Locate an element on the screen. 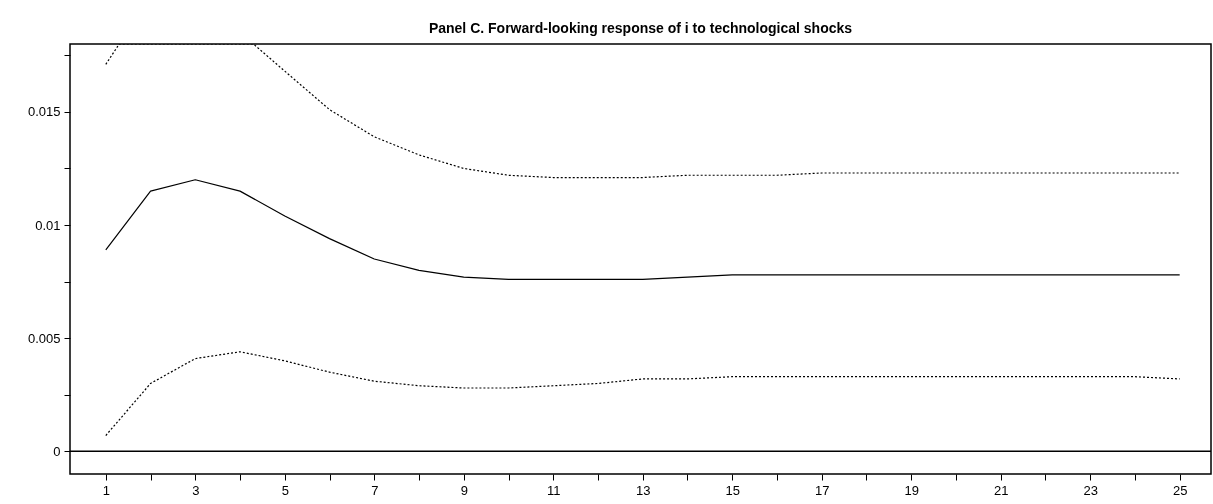  y-tick-label: 0.005 is located at coordinates (44, 338).